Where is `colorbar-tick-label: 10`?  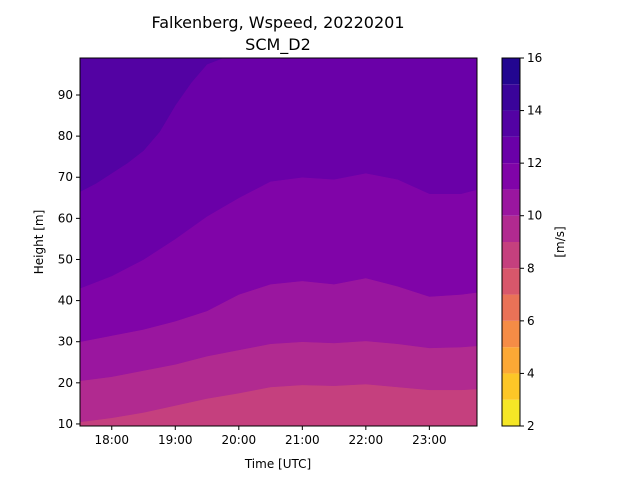 colorbar-tick-label: 10 is located at coordinates (534, 216).